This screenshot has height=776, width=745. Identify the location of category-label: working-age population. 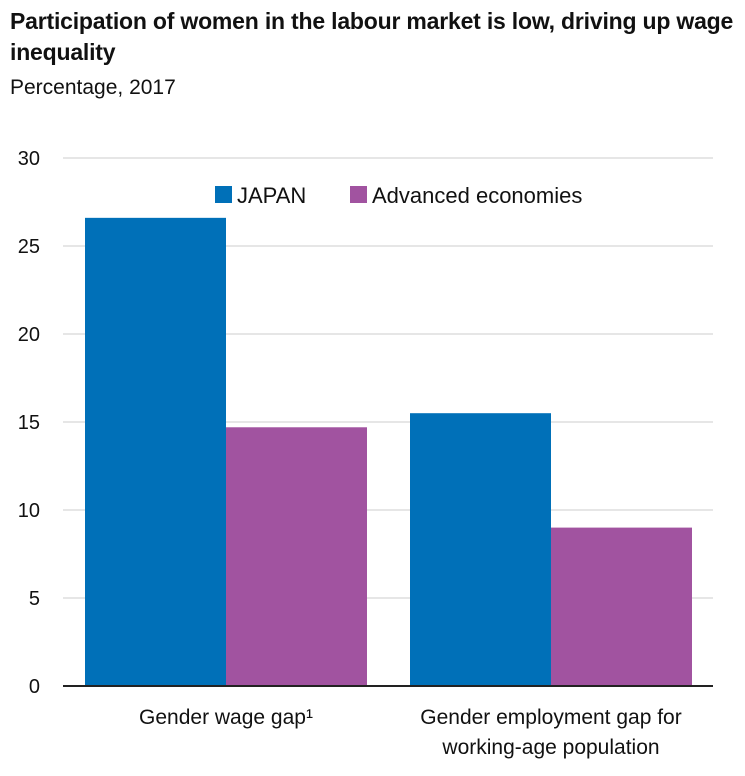
(550, 747).